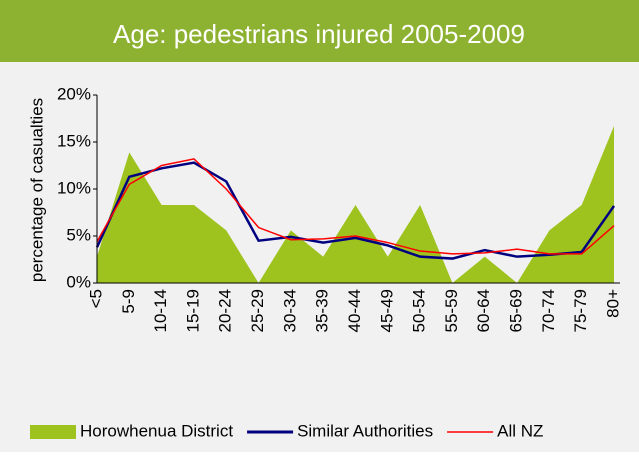  What do you see at coordinates (548, 310) in the screenshot?
I see `x-tick-label: 70-74` at bounding box center [548, 310].